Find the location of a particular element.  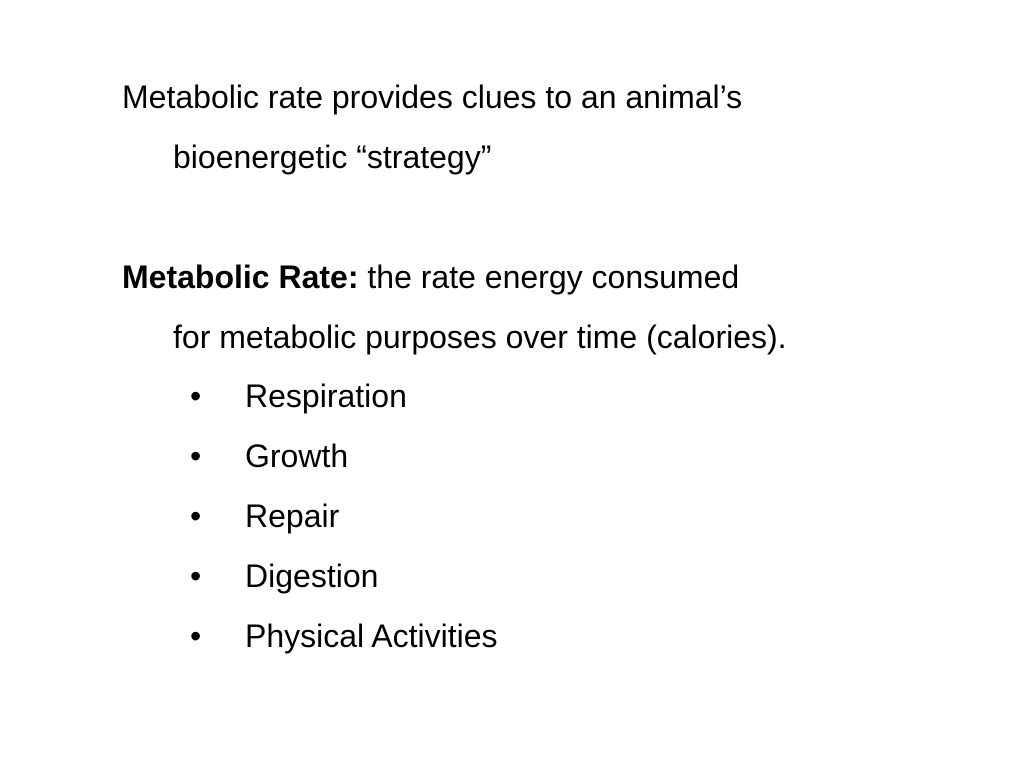

intro-line-2: bioenergetic “strategy” is located at coordinates (332, 157).